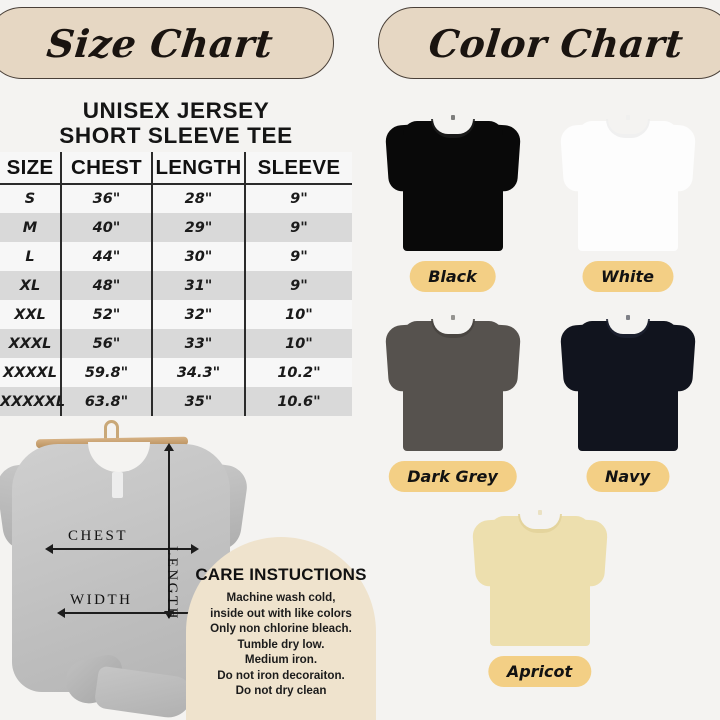 This screenshot has height=720, width=720. I want to click on cell-size: XXXXL, so click(31, 372).